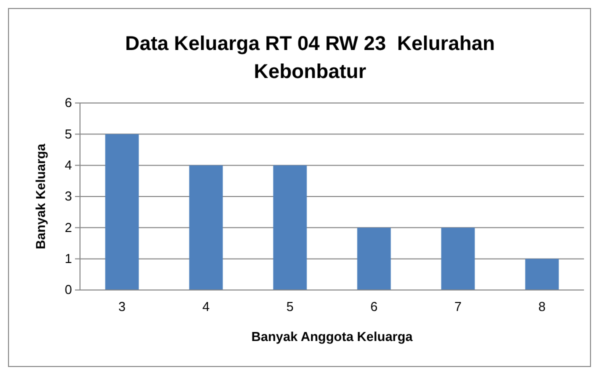 The image size is (600, 379). What do you see at coordinates (206, 306) in the screenshot?
I see `x-tick-label: 4` at bounding box center [206, 306].